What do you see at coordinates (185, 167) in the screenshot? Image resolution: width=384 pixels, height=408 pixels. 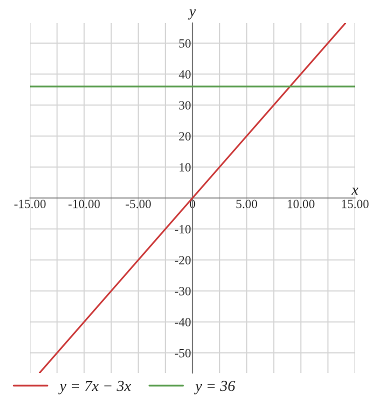 I see `y-tick-label: 10` at bounding box center [185, 167].